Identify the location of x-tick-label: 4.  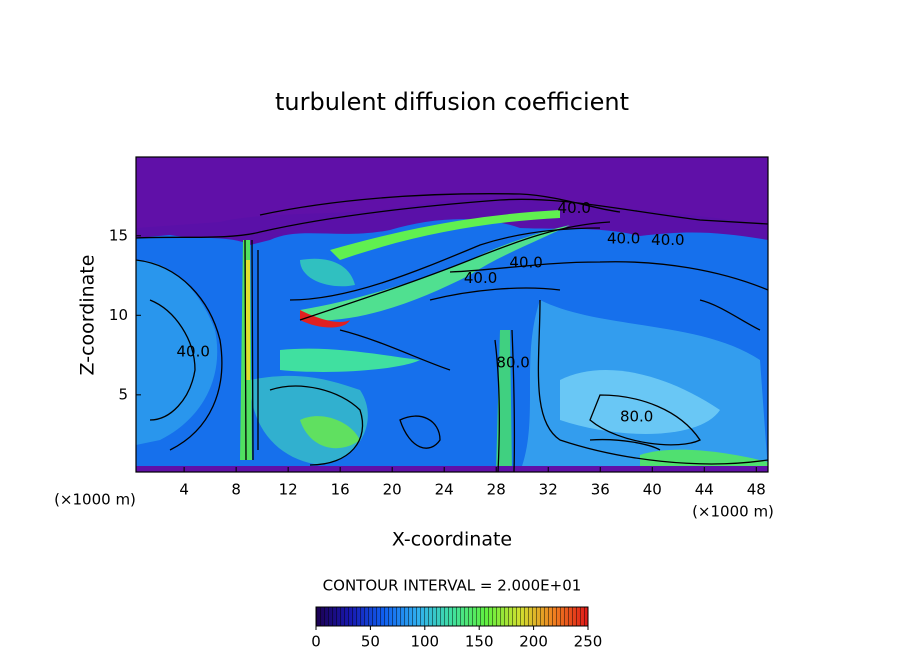
(184, 490).